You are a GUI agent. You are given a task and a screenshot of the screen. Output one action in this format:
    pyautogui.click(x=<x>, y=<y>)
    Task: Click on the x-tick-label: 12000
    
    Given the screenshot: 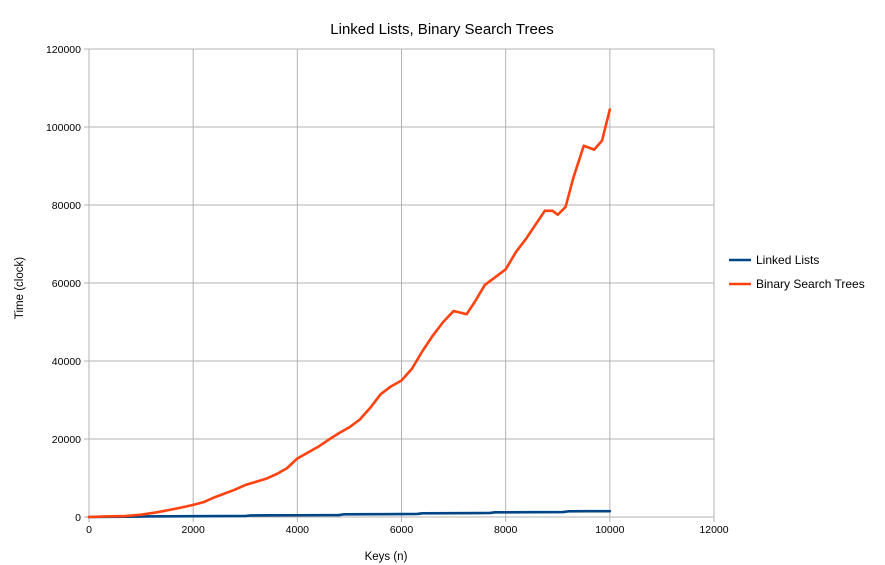 What is the action you would take?
    pyautogui.click(x=713, y=530)
    